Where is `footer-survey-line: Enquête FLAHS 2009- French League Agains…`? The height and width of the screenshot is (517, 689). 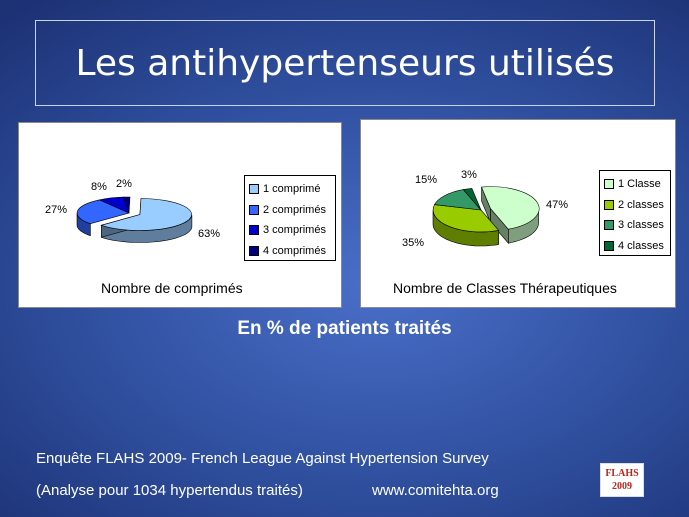 footer-survey-line: Enquête FLAHS 2009- French League Agains… is located at coordinates (262, 458).